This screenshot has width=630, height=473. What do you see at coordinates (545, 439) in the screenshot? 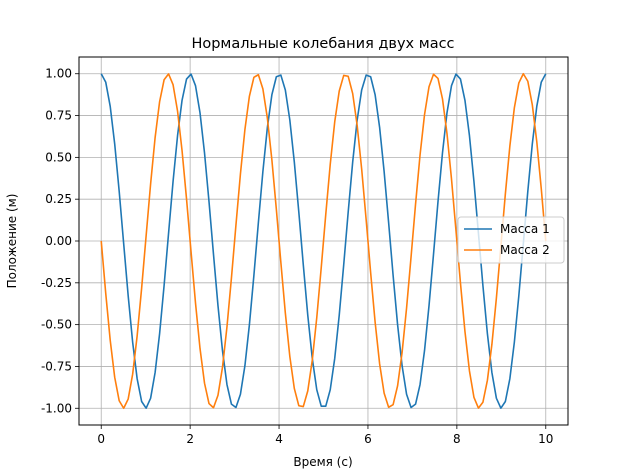
I see `x-tick-label: 10` at bounding box center [545, 439].